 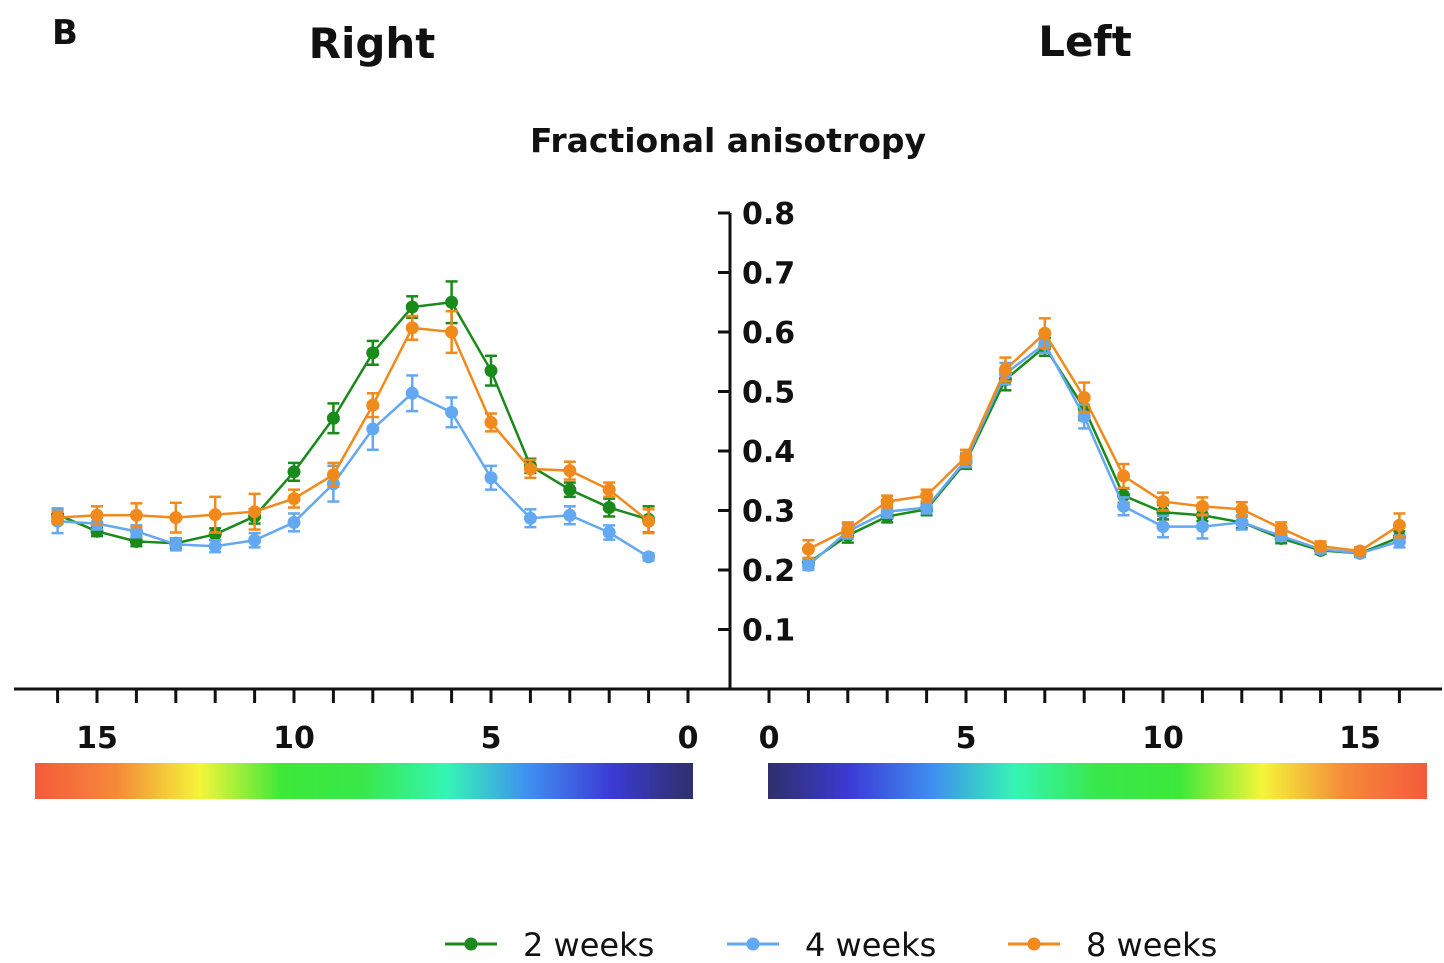 What do you see at coordinates (588, 944) in the screenshot?
I see `legend-label: 2 weeks` at bounding box center [588, 944].